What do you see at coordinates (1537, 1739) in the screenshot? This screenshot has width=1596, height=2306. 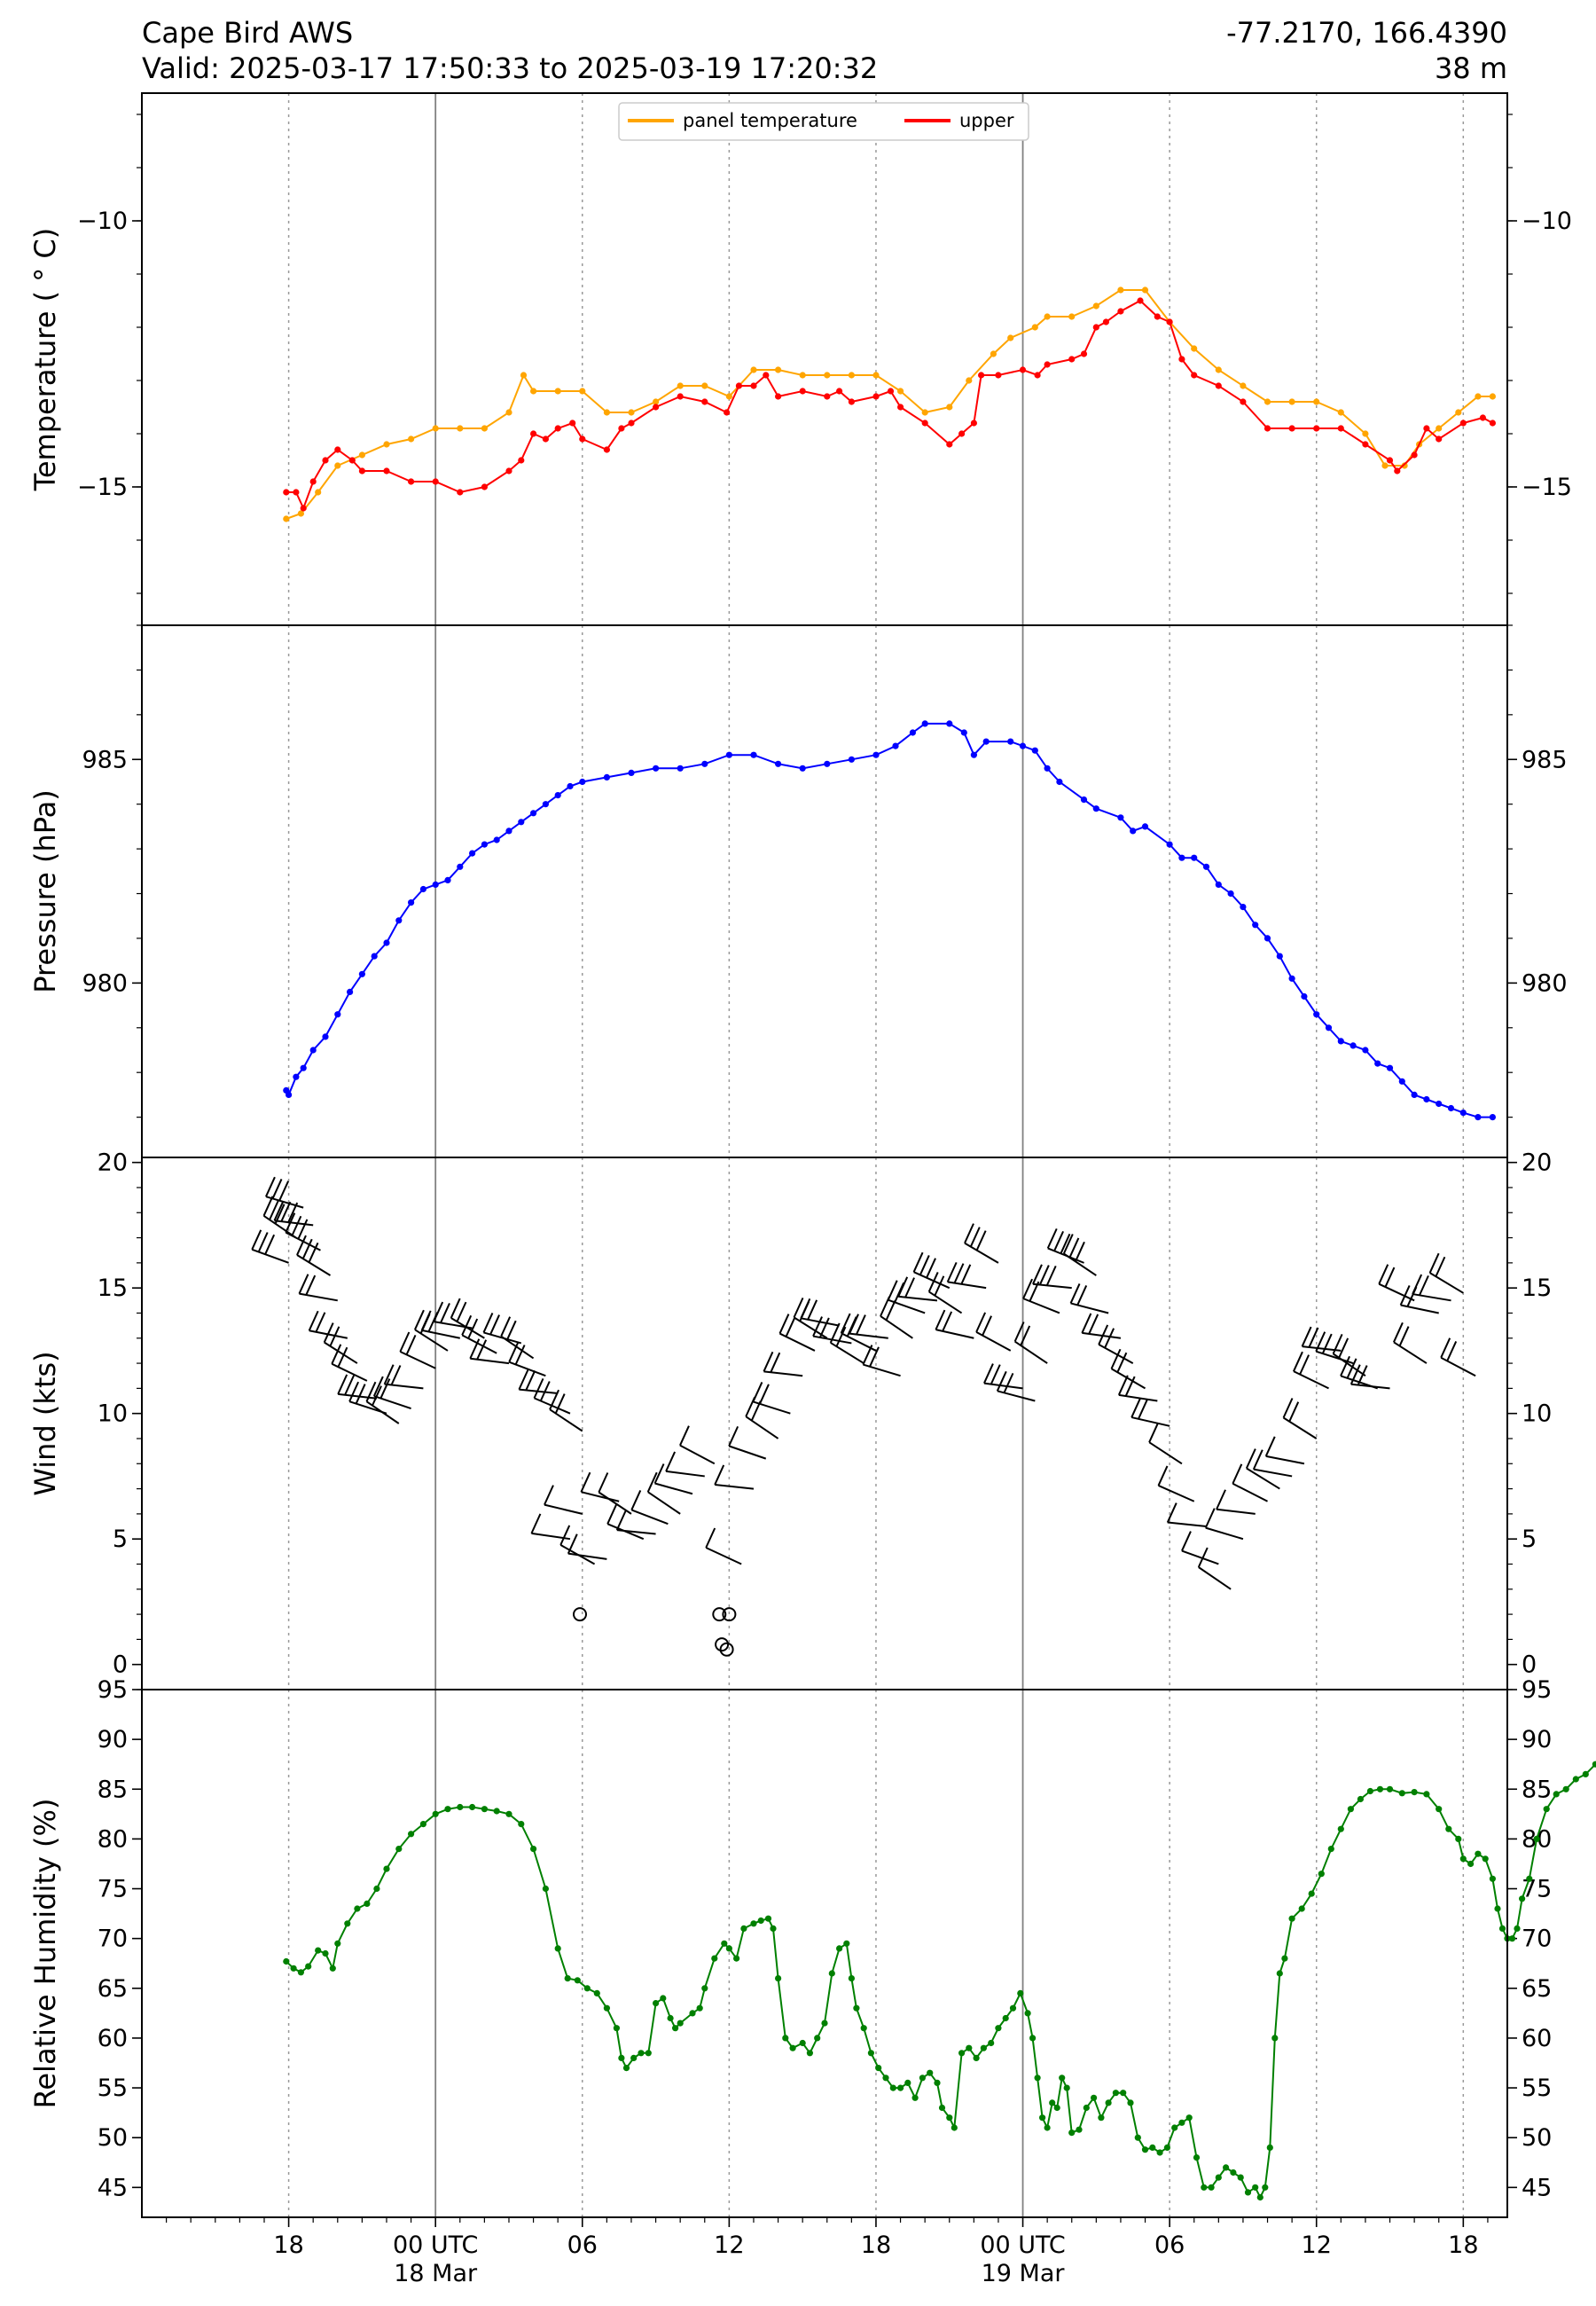 I see `y-tick-label-right: 90` at bounding box center [1537, 1739].